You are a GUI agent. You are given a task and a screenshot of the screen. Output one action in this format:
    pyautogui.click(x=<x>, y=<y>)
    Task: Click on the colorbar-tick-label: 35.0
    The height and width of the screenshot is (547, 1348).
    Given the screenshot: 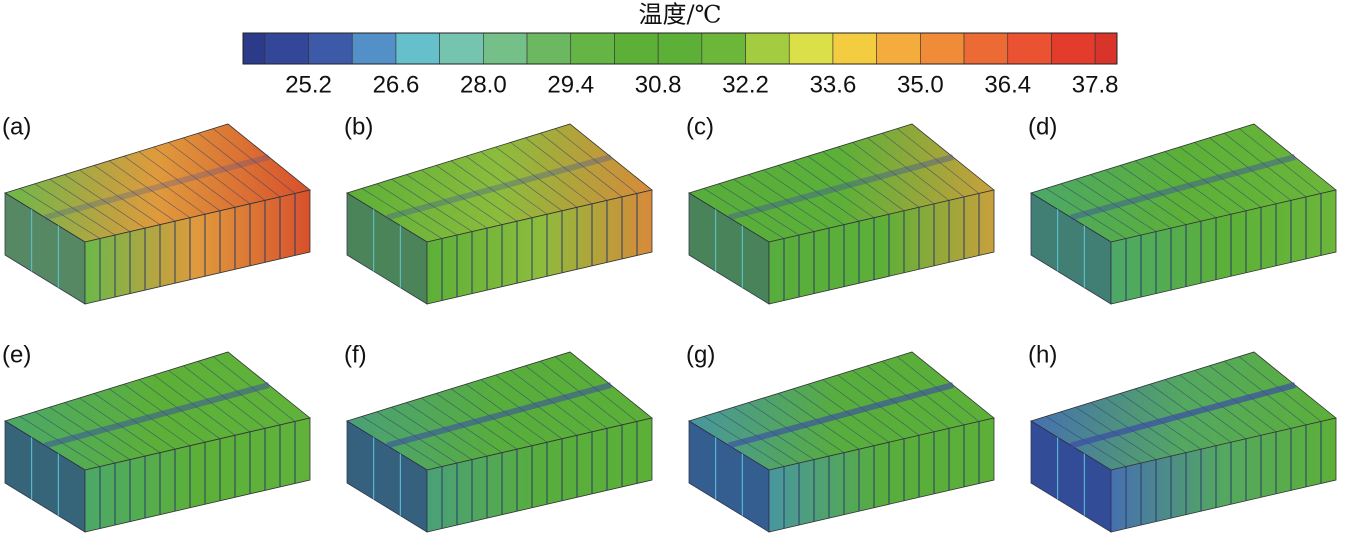 What is the action you would take?
    pyautogui.click(x=920, y=84)
    